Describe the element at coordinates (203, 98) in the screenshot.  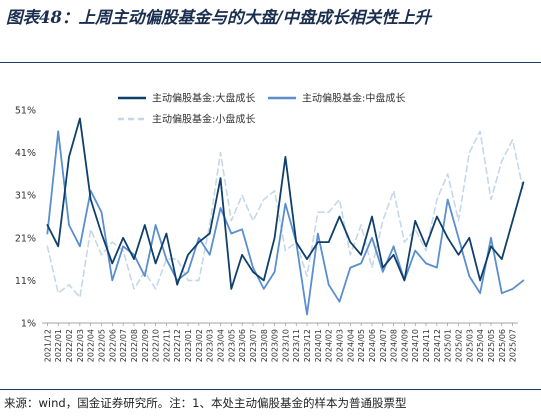
I see `legend-label-0: 主动偏股基金:大盘成长` at that location.